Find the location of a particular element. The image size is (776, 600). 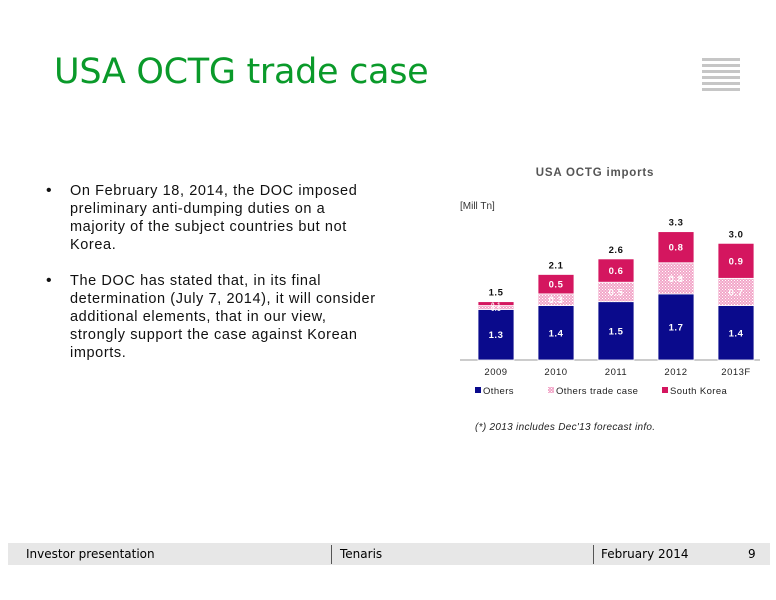

data-label: 1.3 is located at coordinates (496, 335).